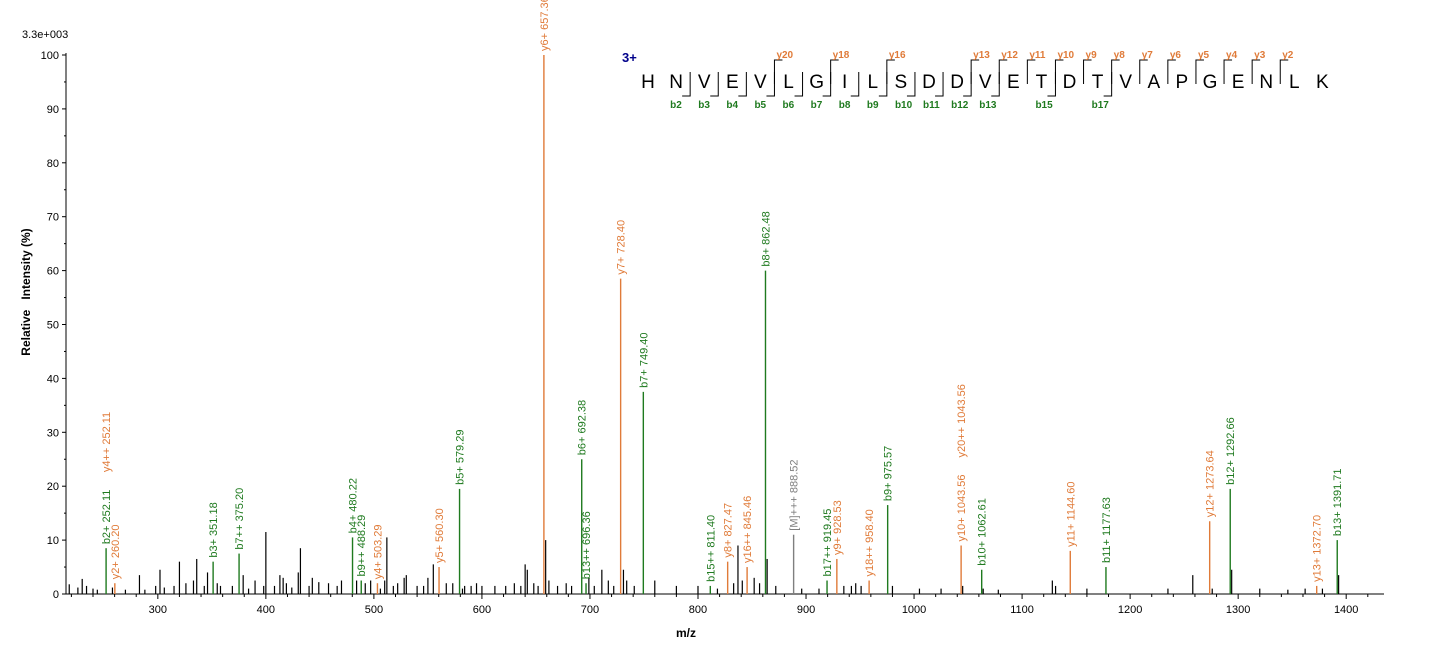  What do you see at coordinates (844, 82) in the screenshot?
I see `residue-letter: I` at bounding box center [844, 82].